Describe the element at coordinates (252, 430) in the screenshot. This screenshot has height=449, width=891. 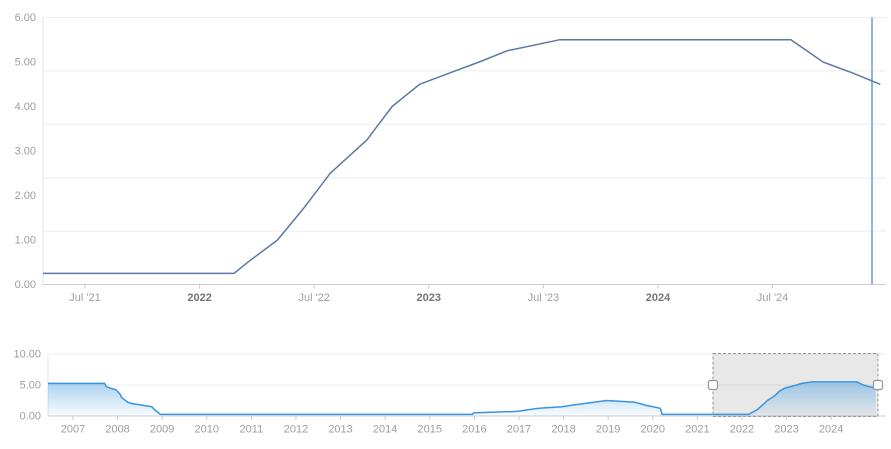
I see `navigator-x-axis-label: 2011` at that location.